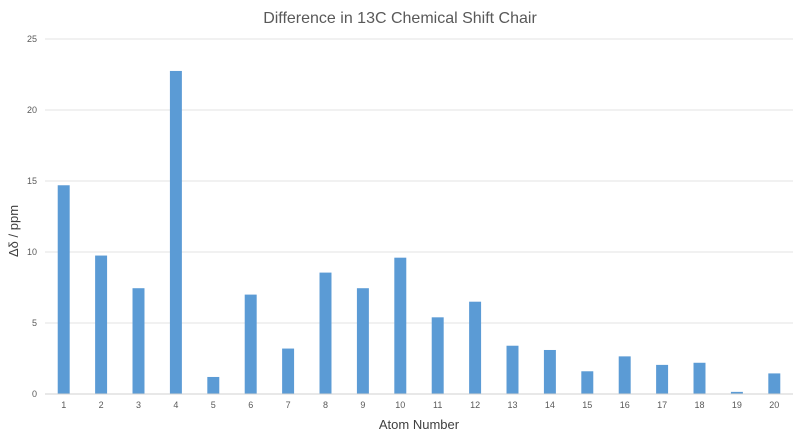 The height and width of the screenshot is (439, 800). I want to click on x-tick-label: 9, so click(362, 405).